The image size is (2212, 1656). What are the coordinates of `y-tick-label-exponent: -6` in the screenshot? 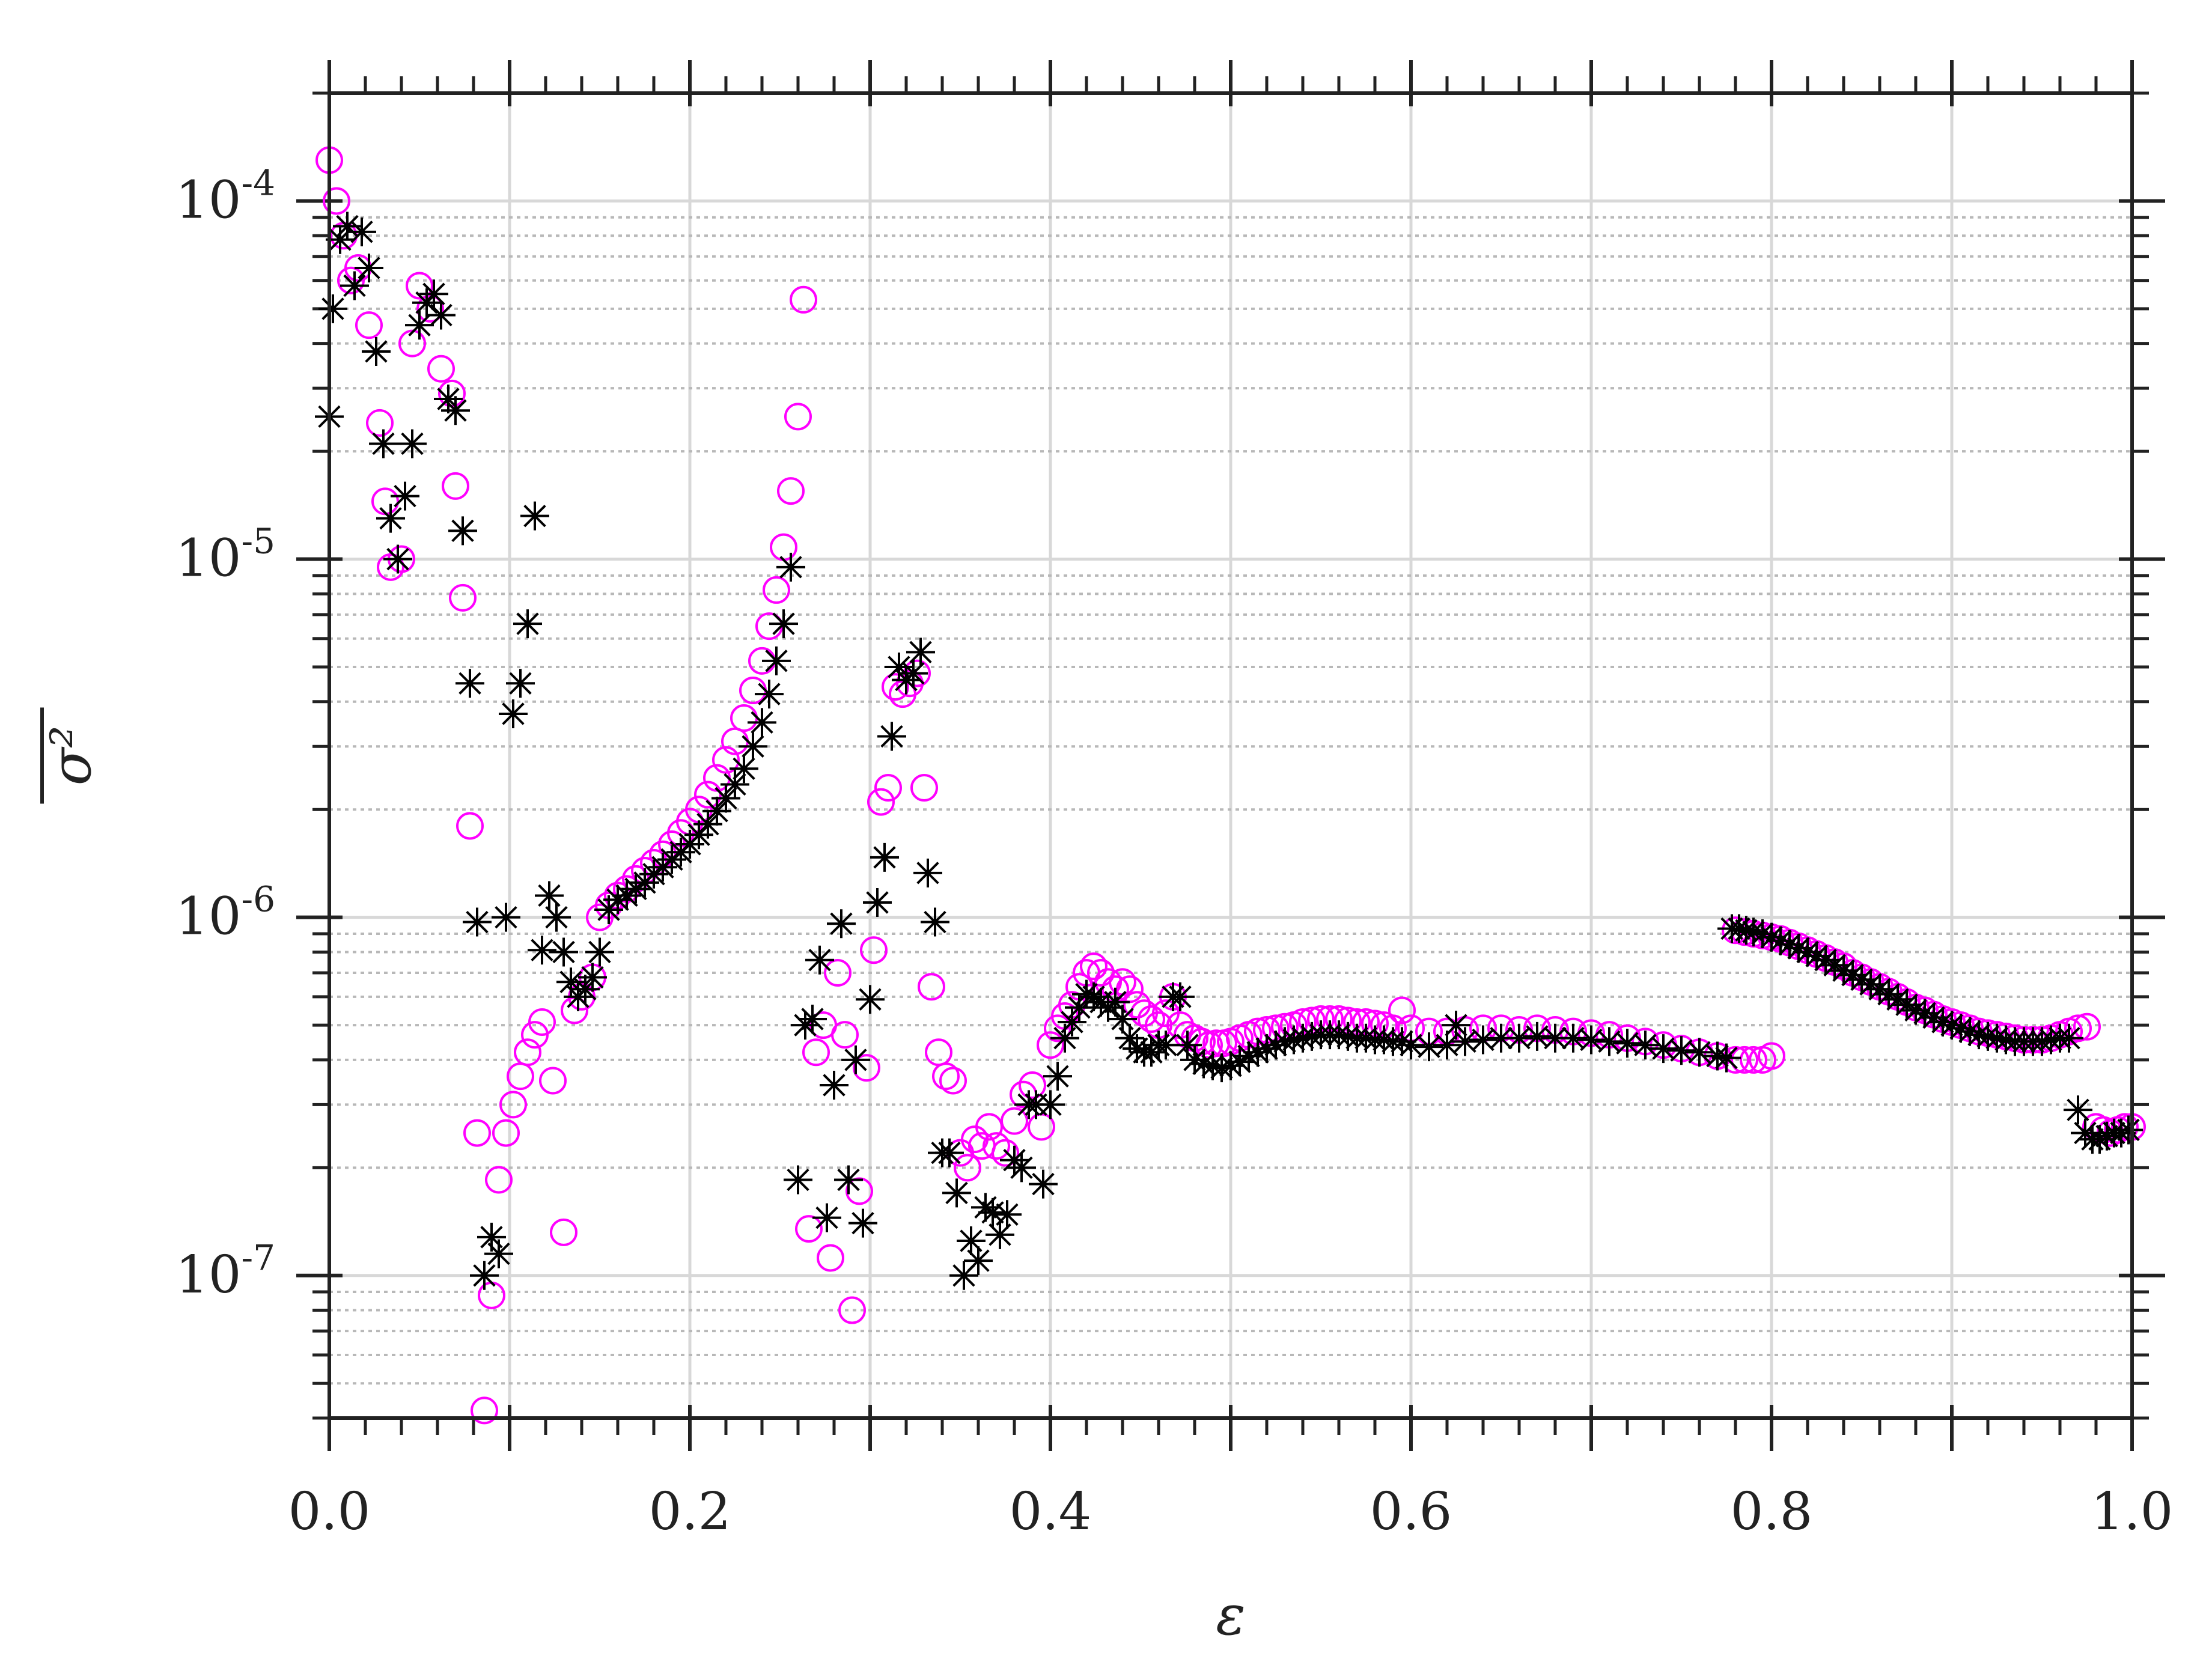 It's located at (259, 900).